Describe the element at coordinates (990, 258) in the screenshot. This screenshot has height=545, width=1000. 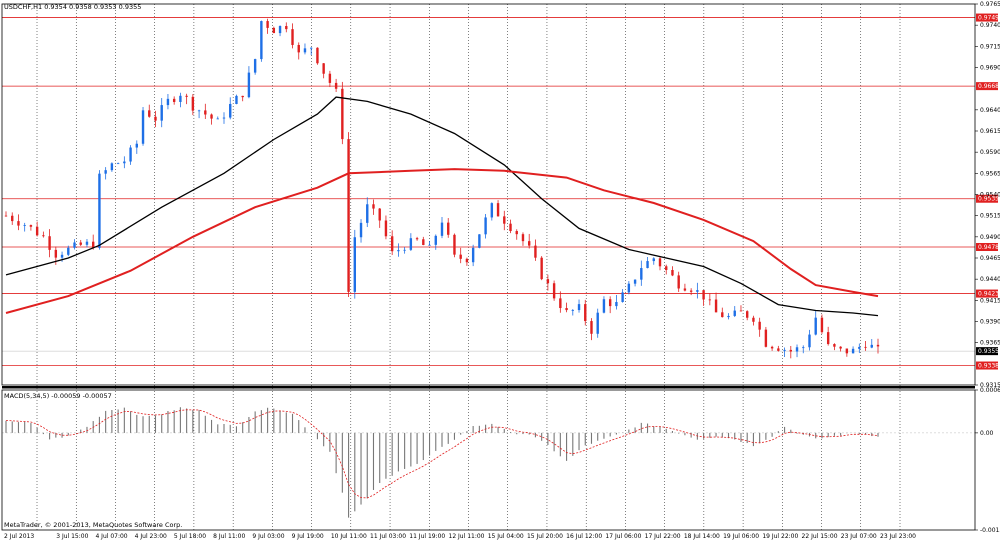
I see `y-tick-label: 0.9465` at that location.